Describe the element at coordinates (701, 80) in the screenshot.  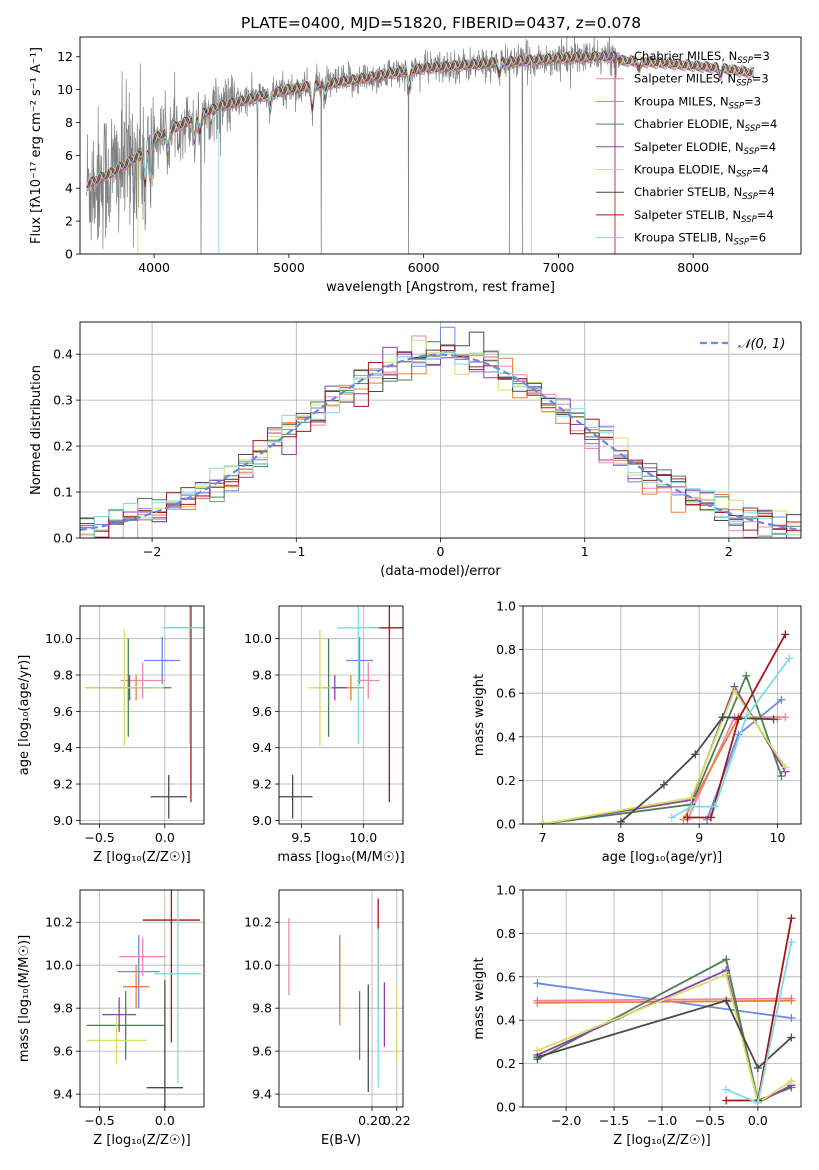
I see `legend-label-salpeter-miles: Salpeter MILES, NSSP=3` at that location.